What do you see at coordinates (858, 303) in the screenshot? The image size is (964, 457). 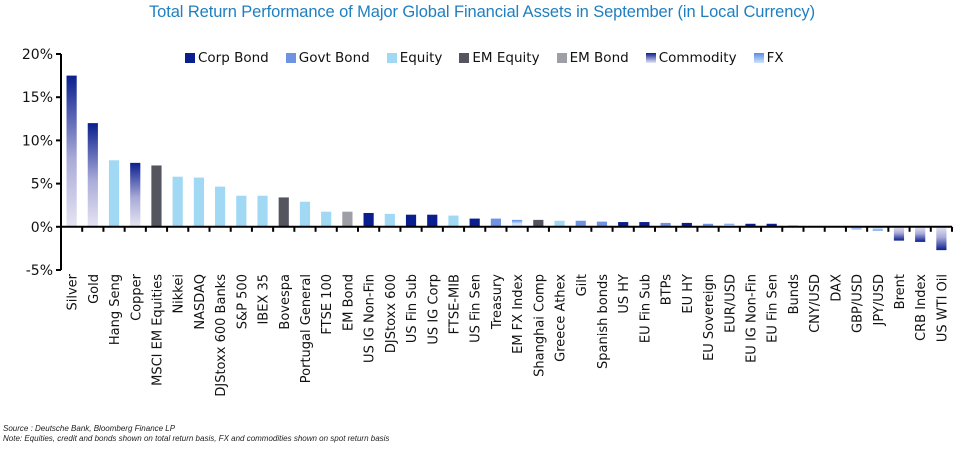 I see `x-tick-label: GBP/USD` at bounding box center [858, 303].